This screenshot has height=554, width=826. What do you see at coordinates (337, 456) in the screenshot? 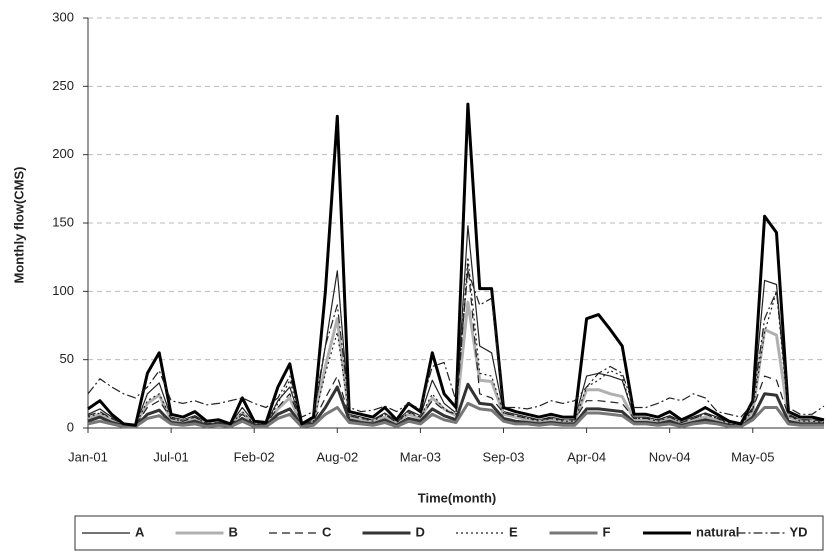
I see `x-tick-label: Aug-02` at bounding box center [337, 456].